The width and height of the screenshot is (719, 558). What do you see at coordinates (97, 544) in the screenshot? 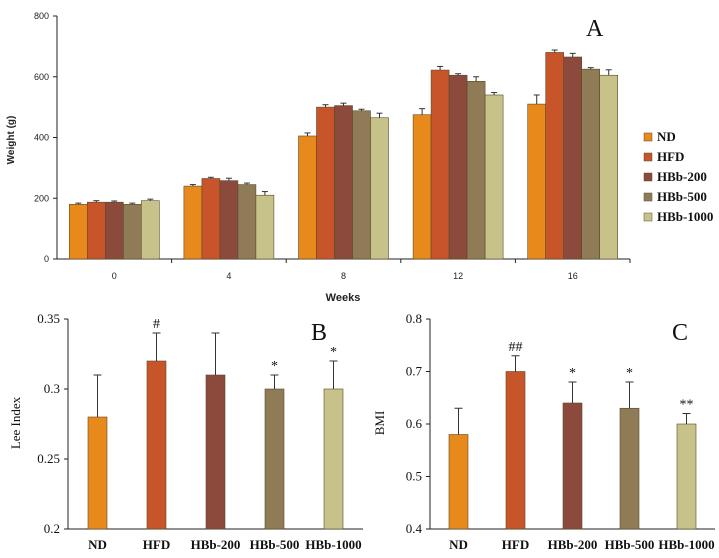
I see `panel-b-x-tick-label: ND` at bounding box center [97, 544].